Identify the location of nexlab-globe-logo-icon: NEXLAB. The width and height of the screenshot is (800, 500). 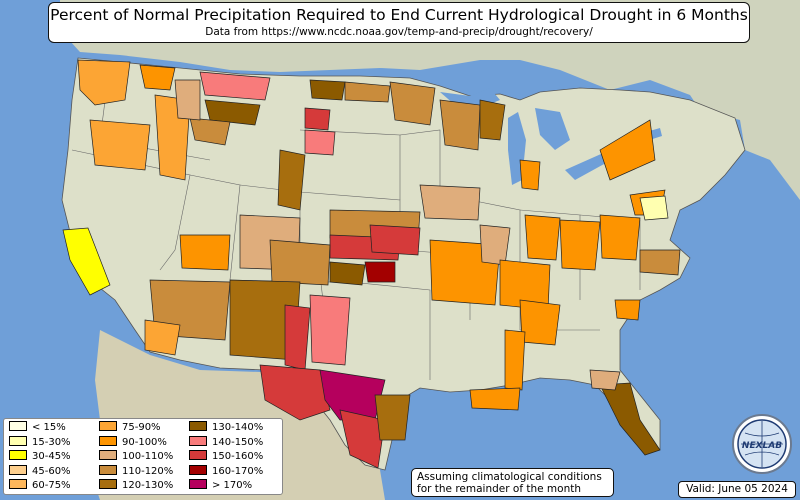
(762, 444).